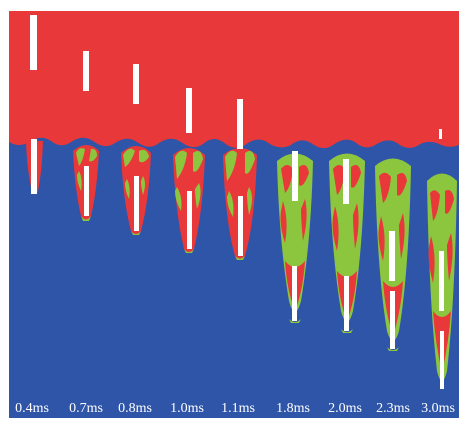  Describe the element at coordinates (34, 104) in the screenshot. I see `cavity-0-4ms` at that location.